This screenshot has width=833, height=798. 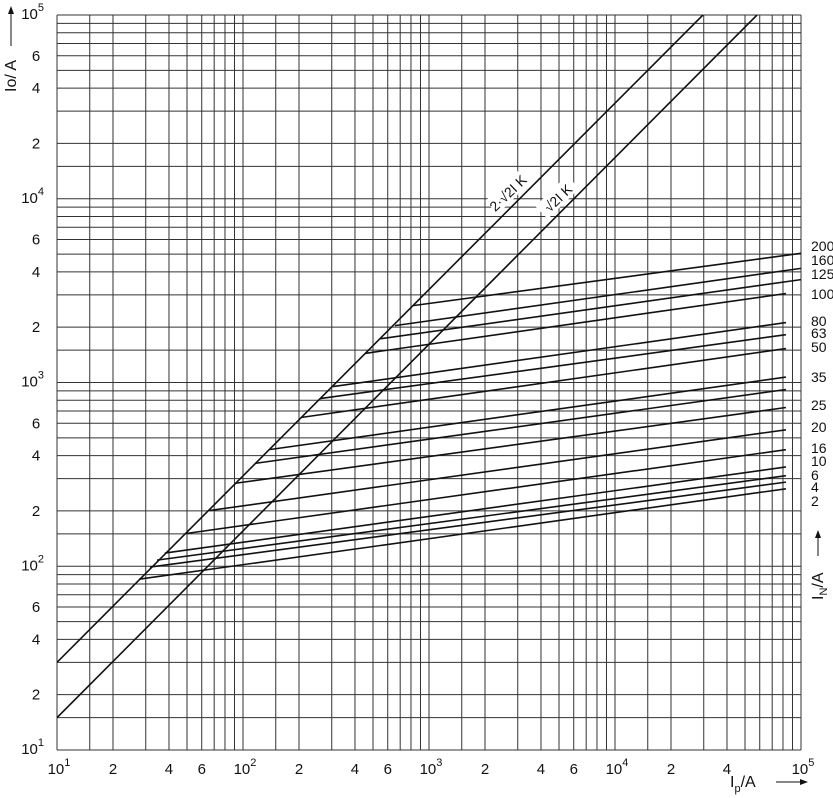 What do you see at coordinates (11, 76) in the screenshot?
I see `y-axis-label-text: Io/ A` at bounding box center [11, 76].